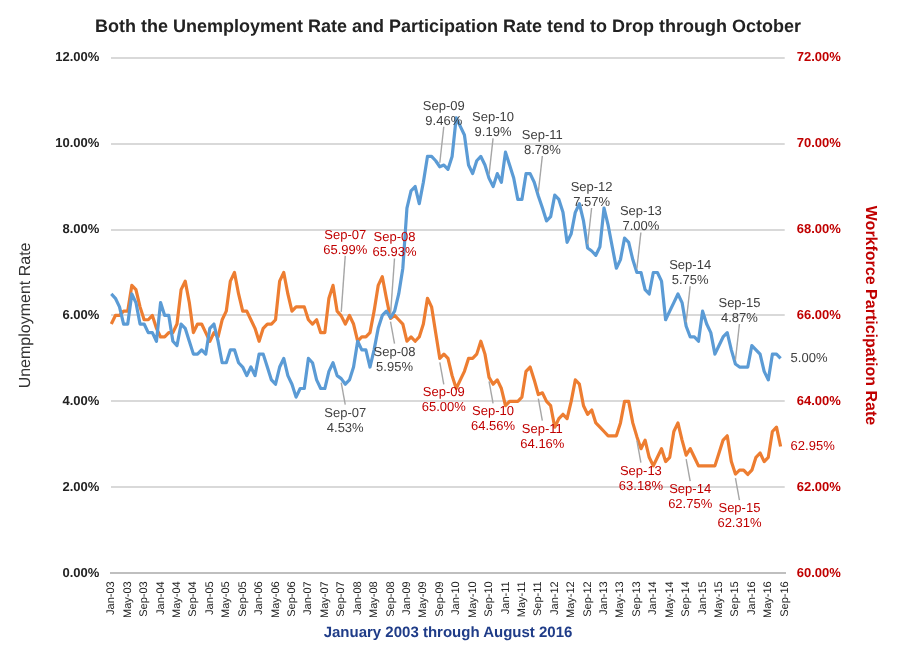 Image resolution: width=900 pixels, height=654 pixels. I want to click on y2-axis-title: Workforce Participation Rate, so click(870, 316).